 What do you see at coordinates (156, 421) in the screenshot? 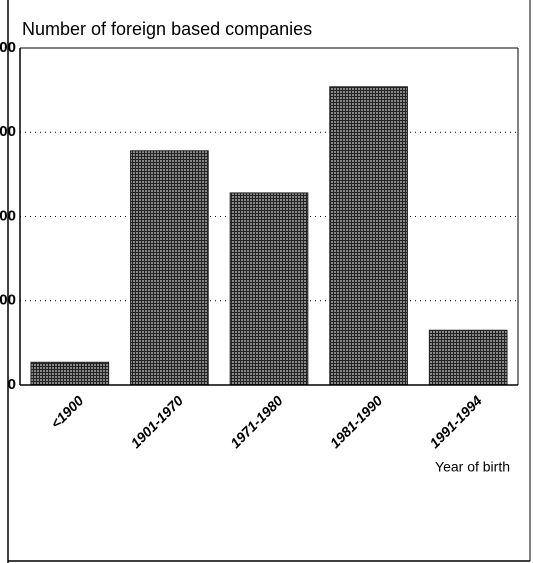
I see `x-tick-label: 1901-1970` at bounding box center [156, 421].